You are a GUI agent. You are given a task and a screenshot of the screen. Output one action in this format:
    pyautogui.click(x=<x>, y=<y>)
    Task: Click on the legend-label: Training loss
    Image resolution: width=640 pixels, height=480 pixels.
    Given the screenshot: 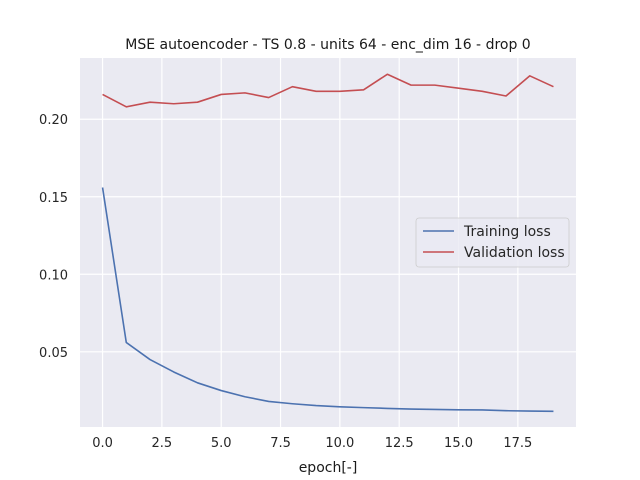 What is the action you would take?
    pyautogui.click(x=507, y=232)
    